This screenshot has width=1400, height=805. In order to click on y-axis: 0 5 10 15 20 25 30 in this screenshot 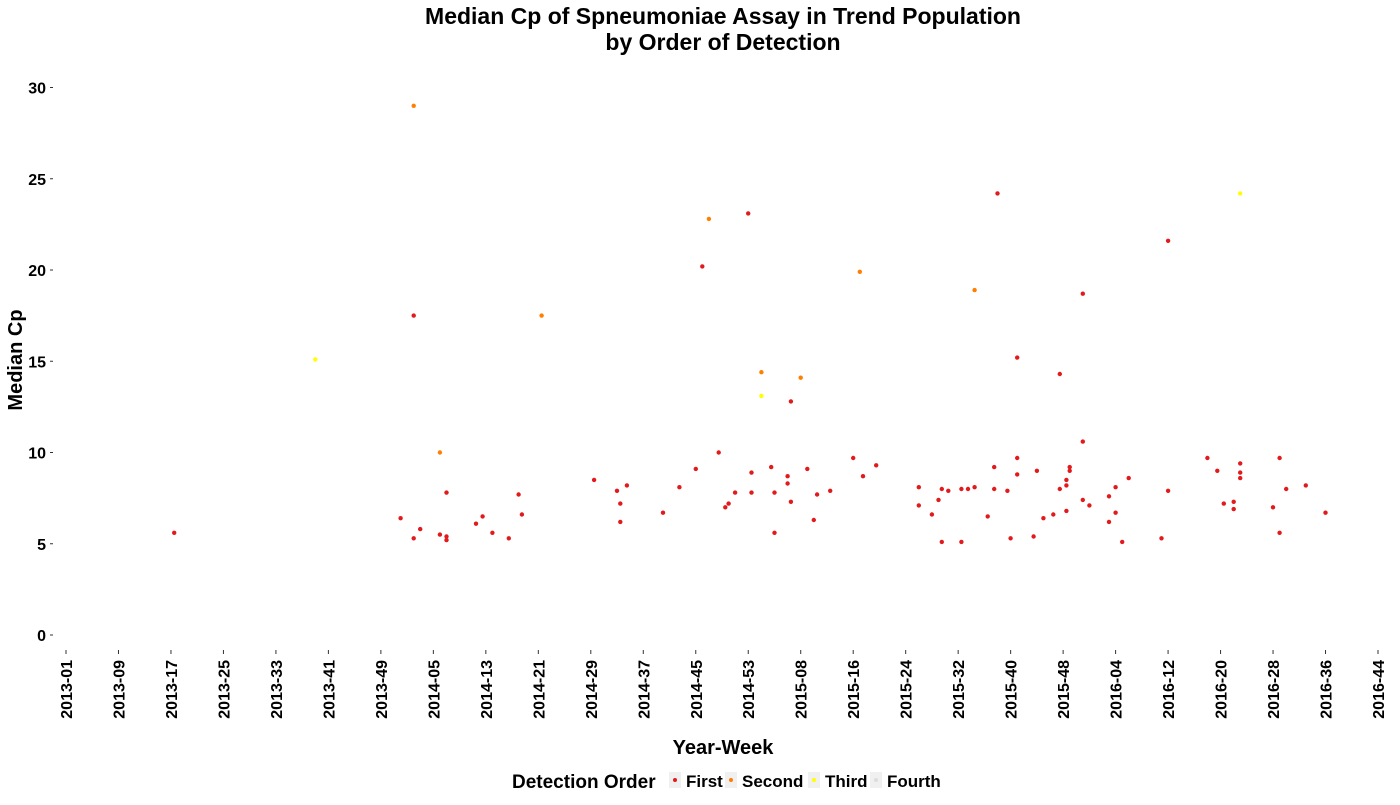, I will do `click(40, 363)`.